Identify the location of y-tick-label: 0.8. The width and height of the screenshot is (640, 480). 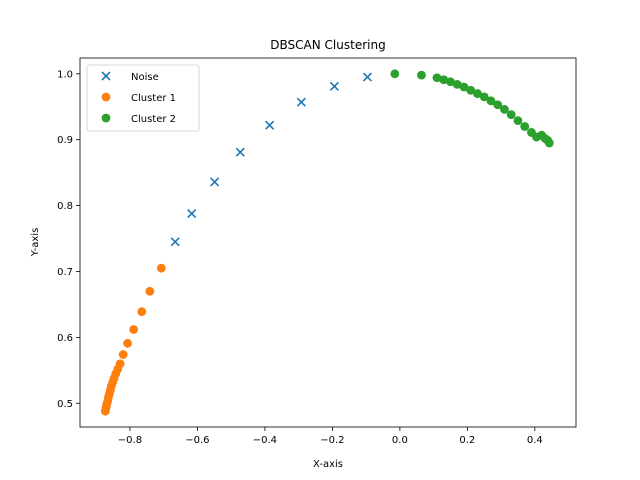
(65, 206).